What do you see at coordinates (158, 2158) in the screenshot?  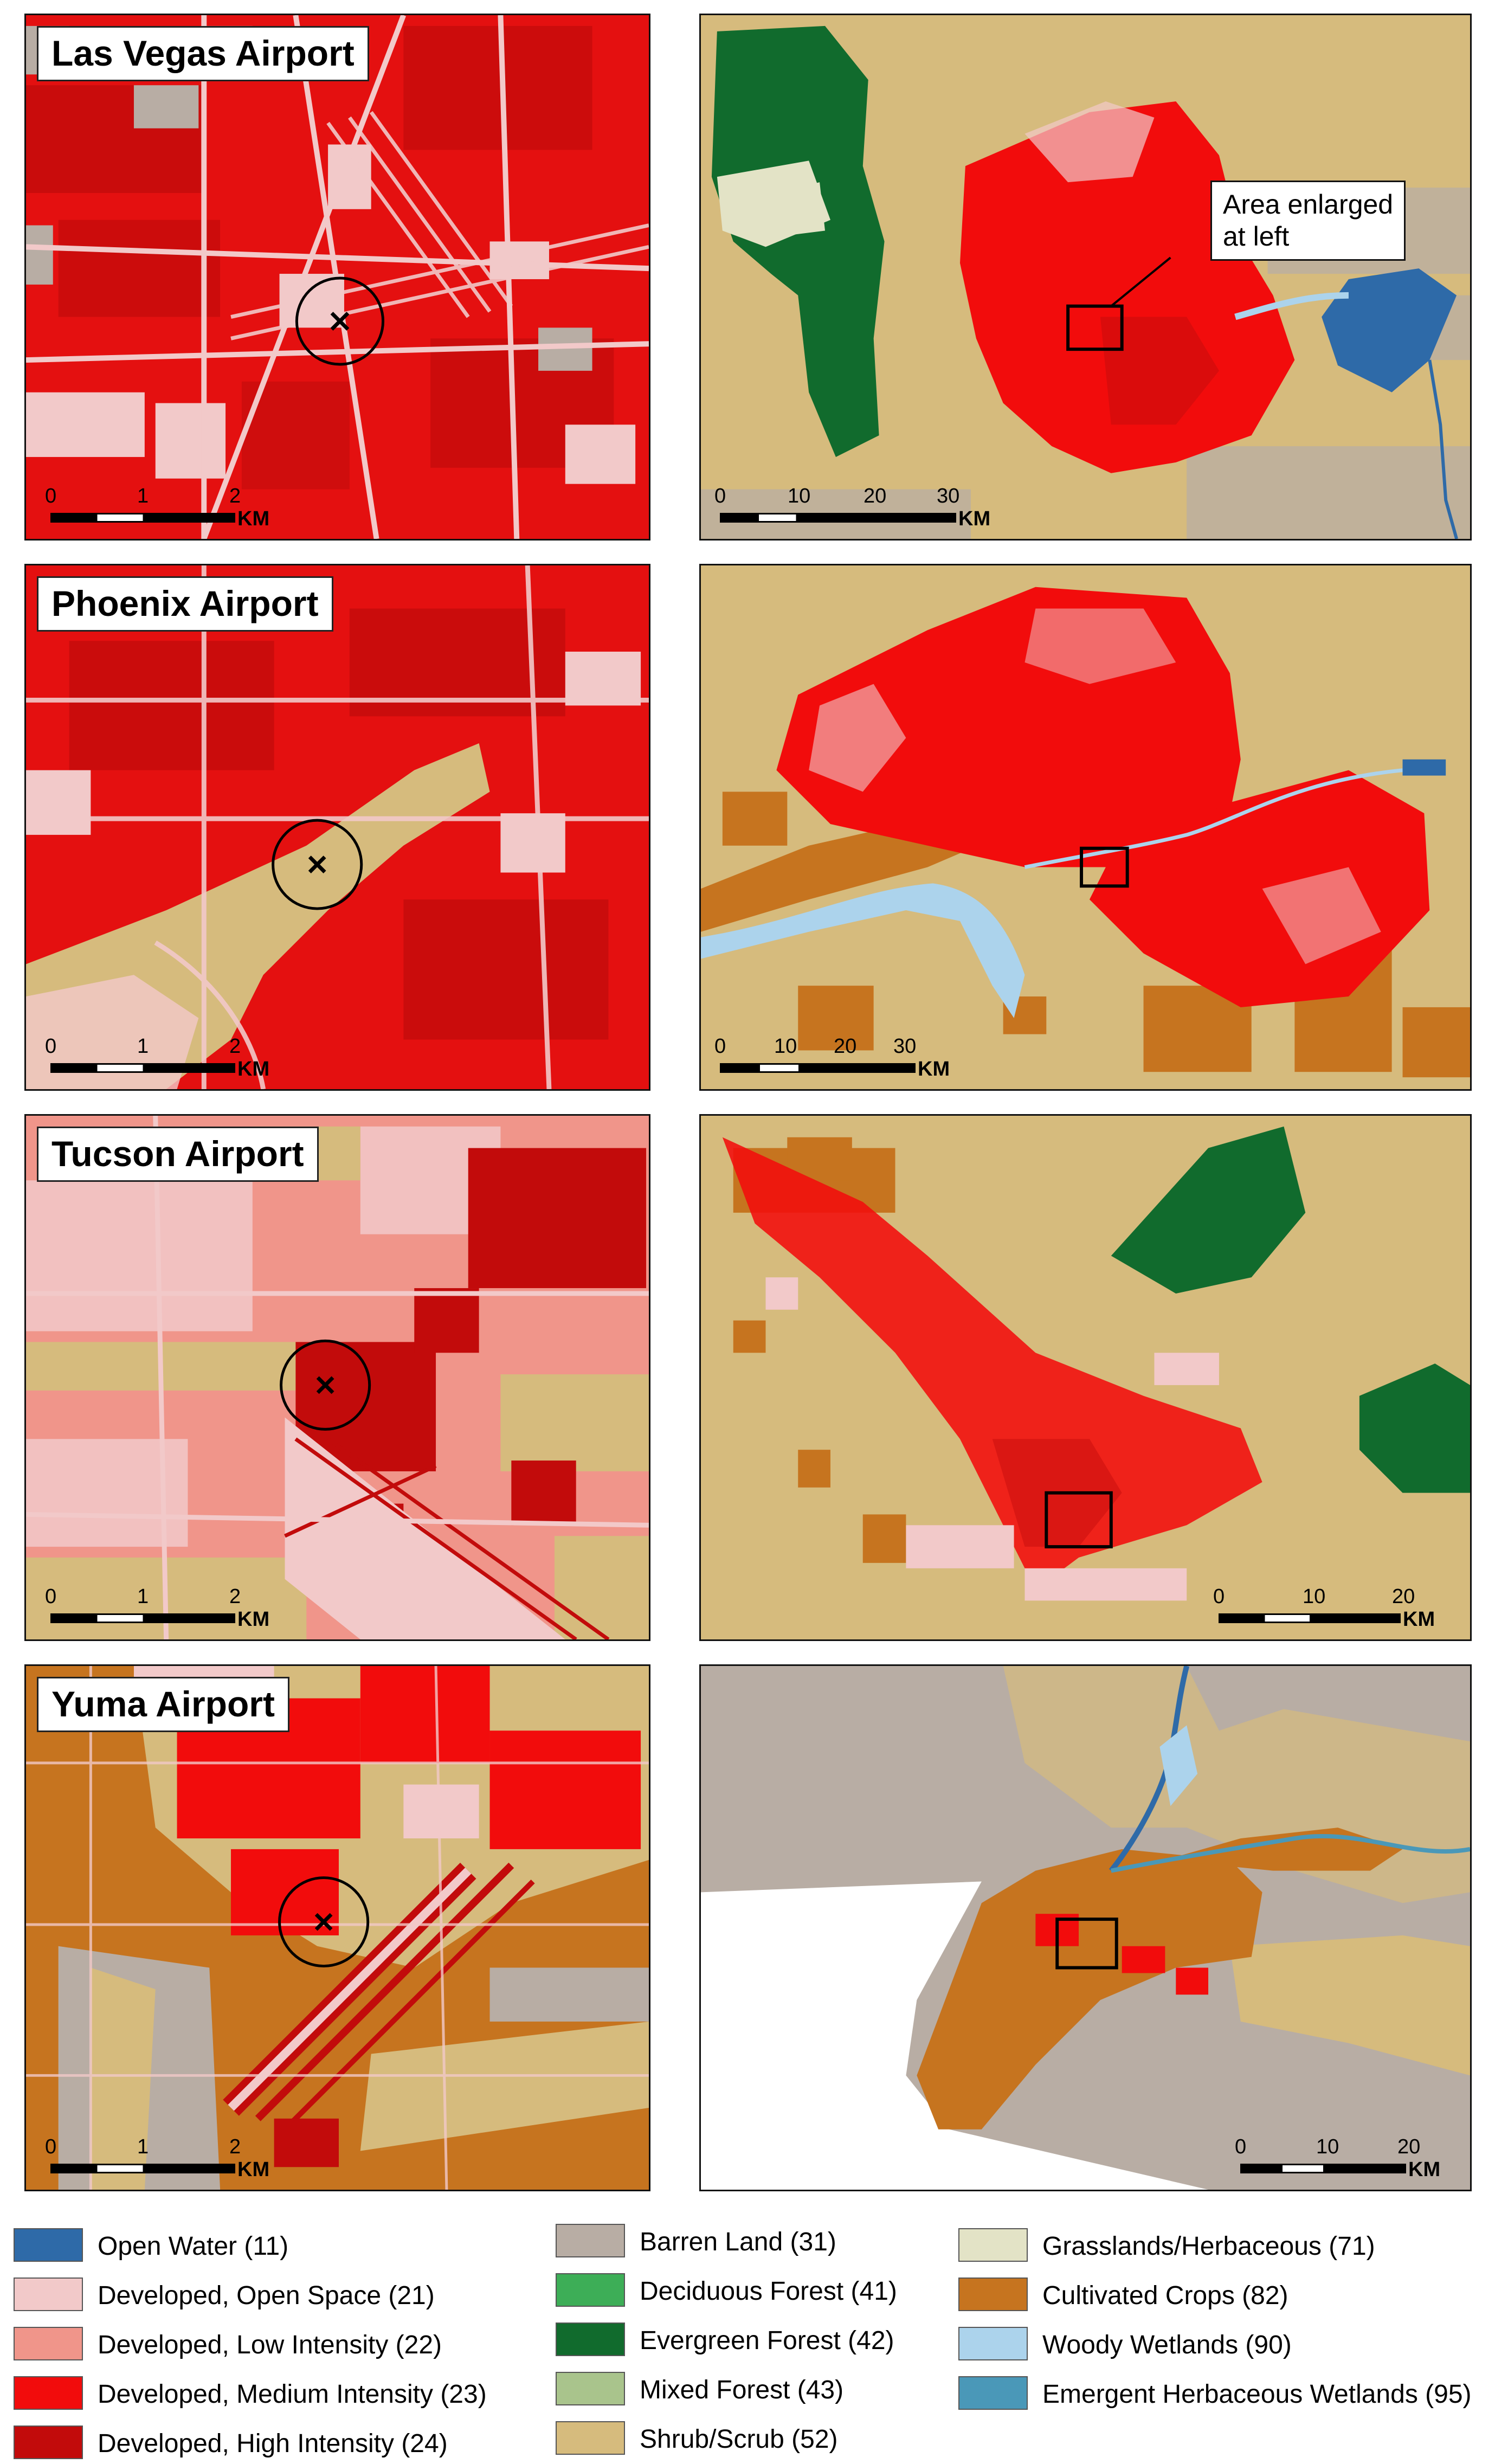 I see `yuma-left-scalebar: 0 1 2 KM` at bounding box center [158, 2158].